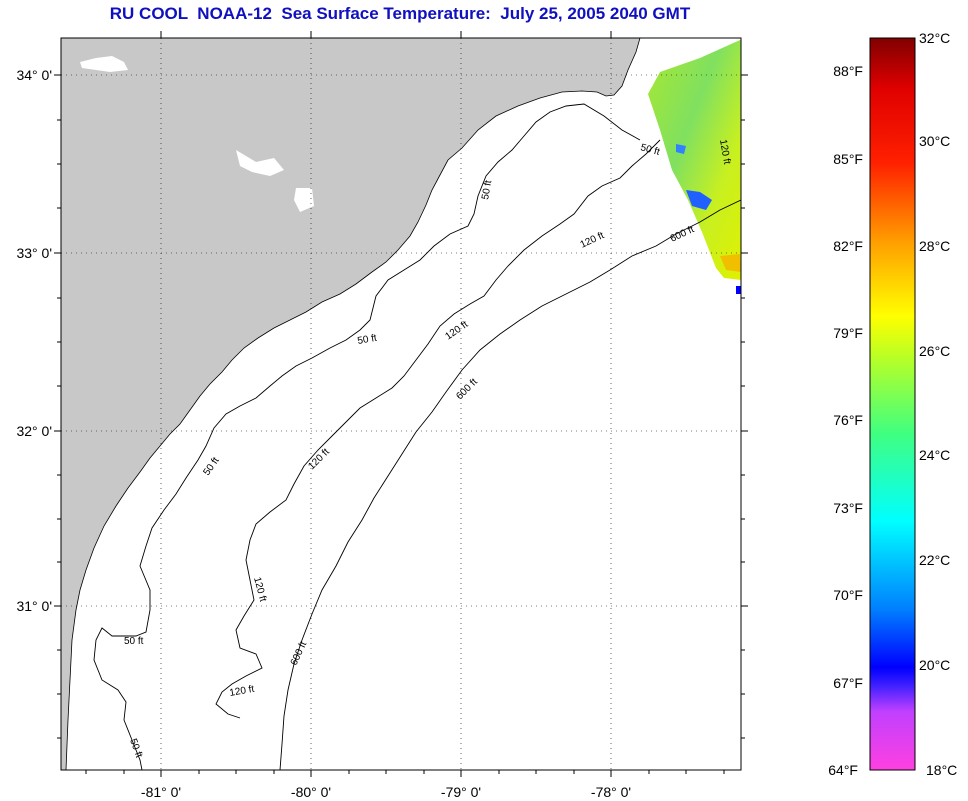 The image size is (968, 801). Describe the element at coordinates (941, 770) in the screenshot. I see `colorbar-c-label: 18°C` at that location.